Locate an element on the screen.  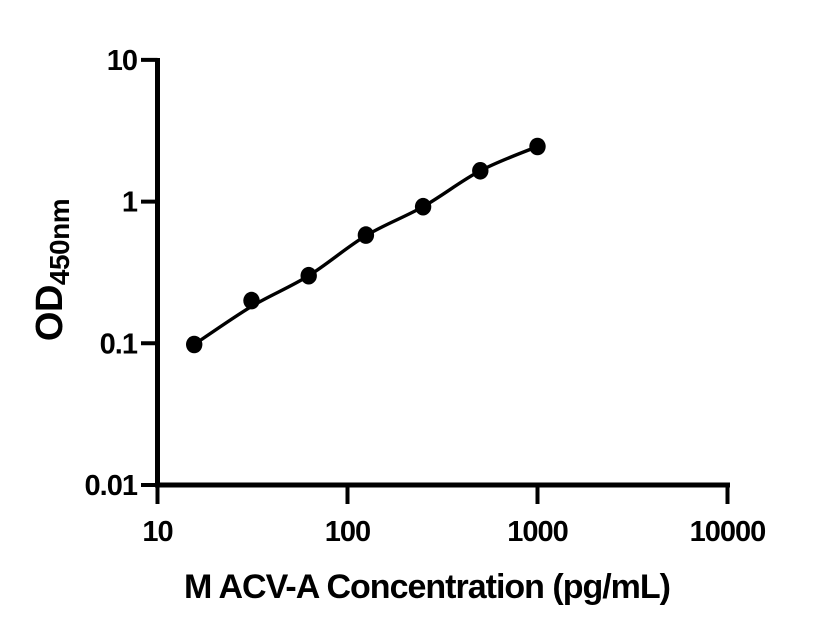
y-ticks-group is located at coordinates (149, 272).